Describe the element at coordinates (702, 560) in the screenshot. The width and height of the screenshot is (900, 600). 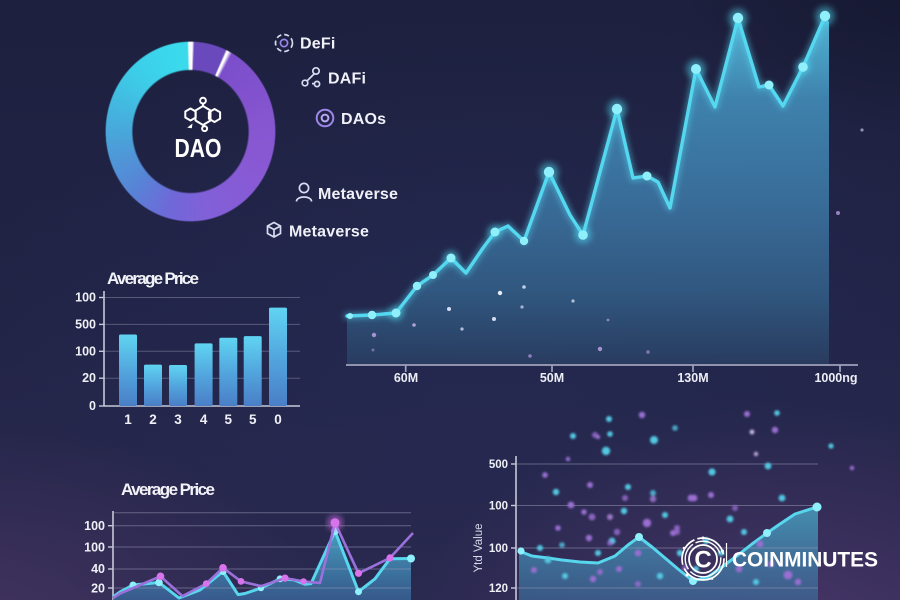
I see `svg-text: C` at that location.